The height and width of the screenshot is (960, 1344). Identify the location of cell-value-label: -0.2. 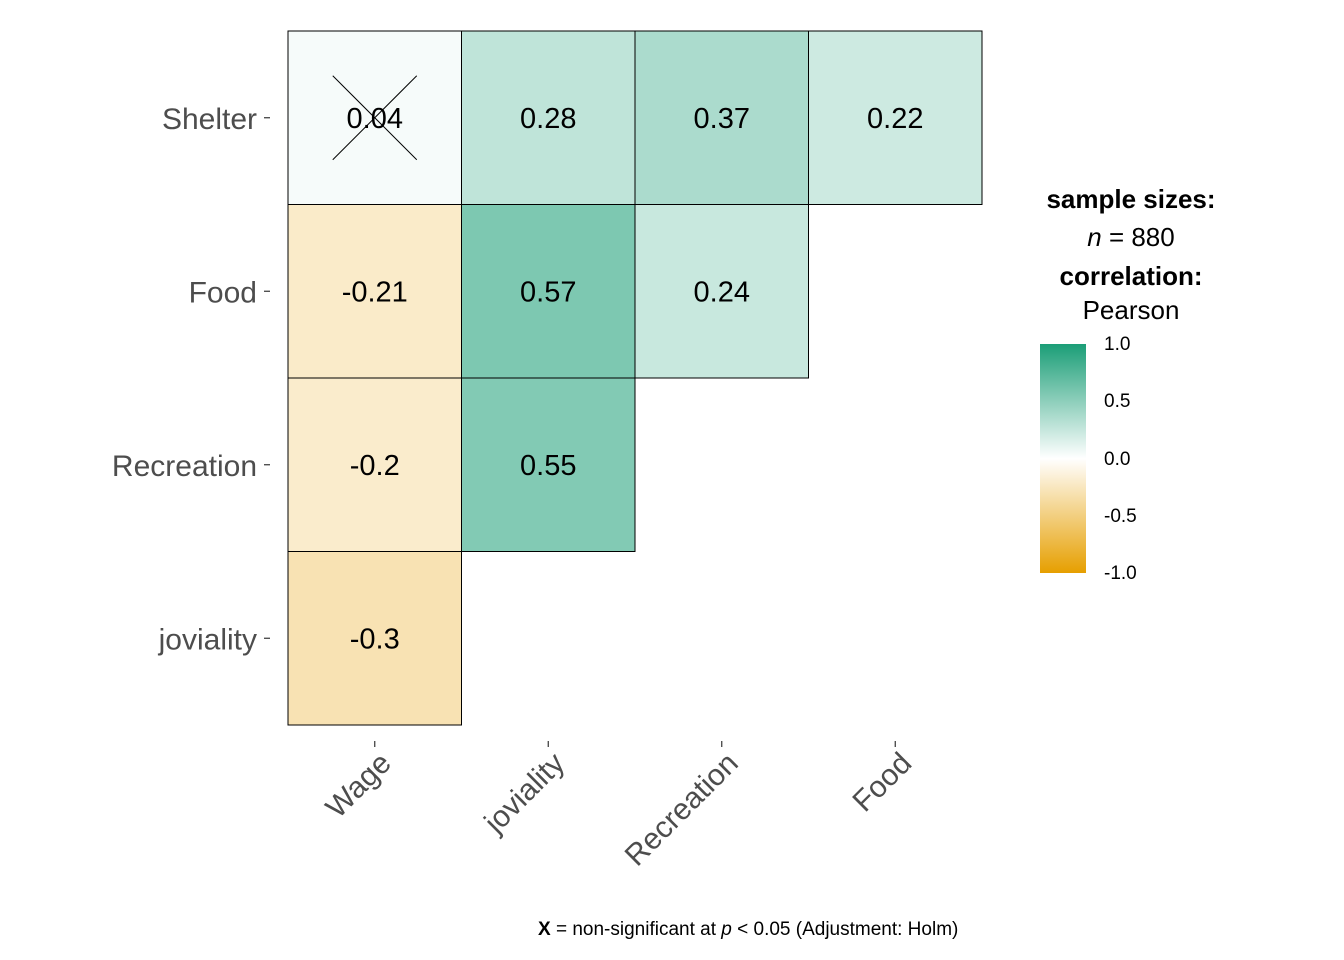
(375, 466).